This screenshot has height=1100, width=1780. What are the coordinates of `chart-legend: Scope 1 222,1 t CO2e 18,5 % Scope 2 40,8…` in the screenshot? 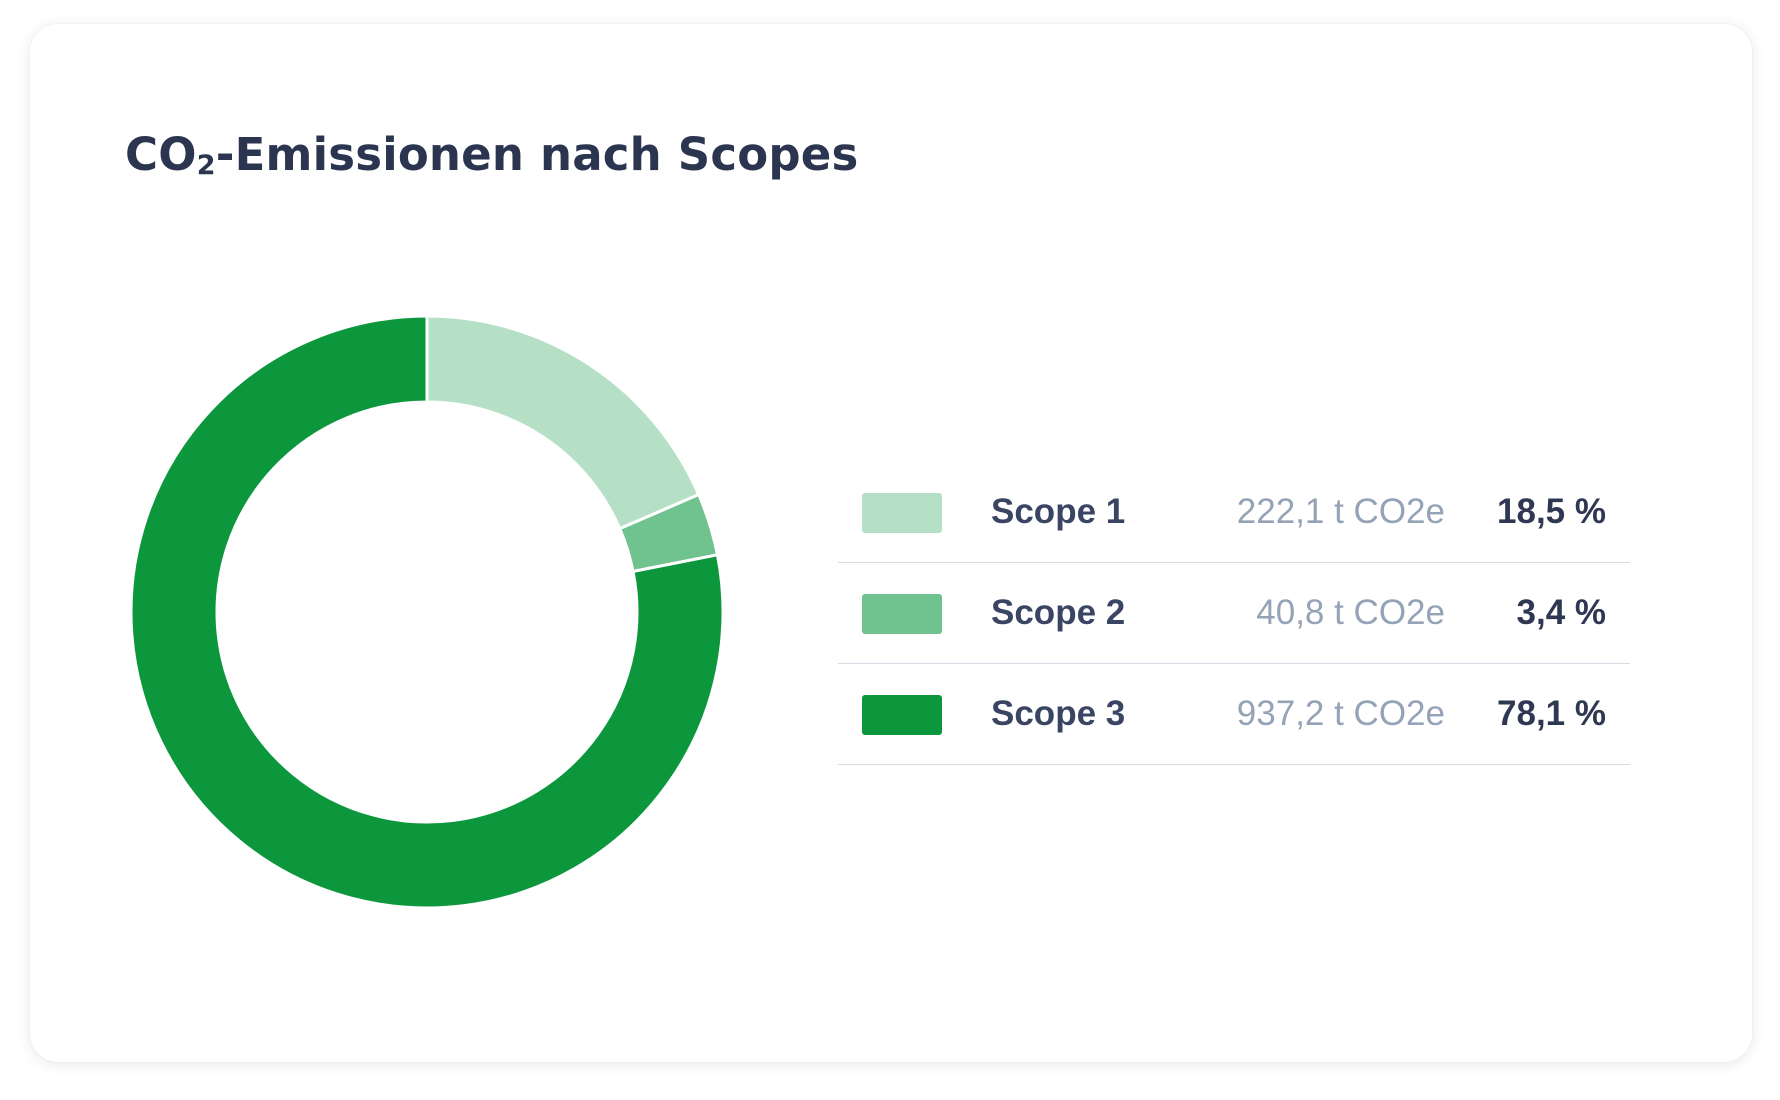 It's located at (1234, 613).